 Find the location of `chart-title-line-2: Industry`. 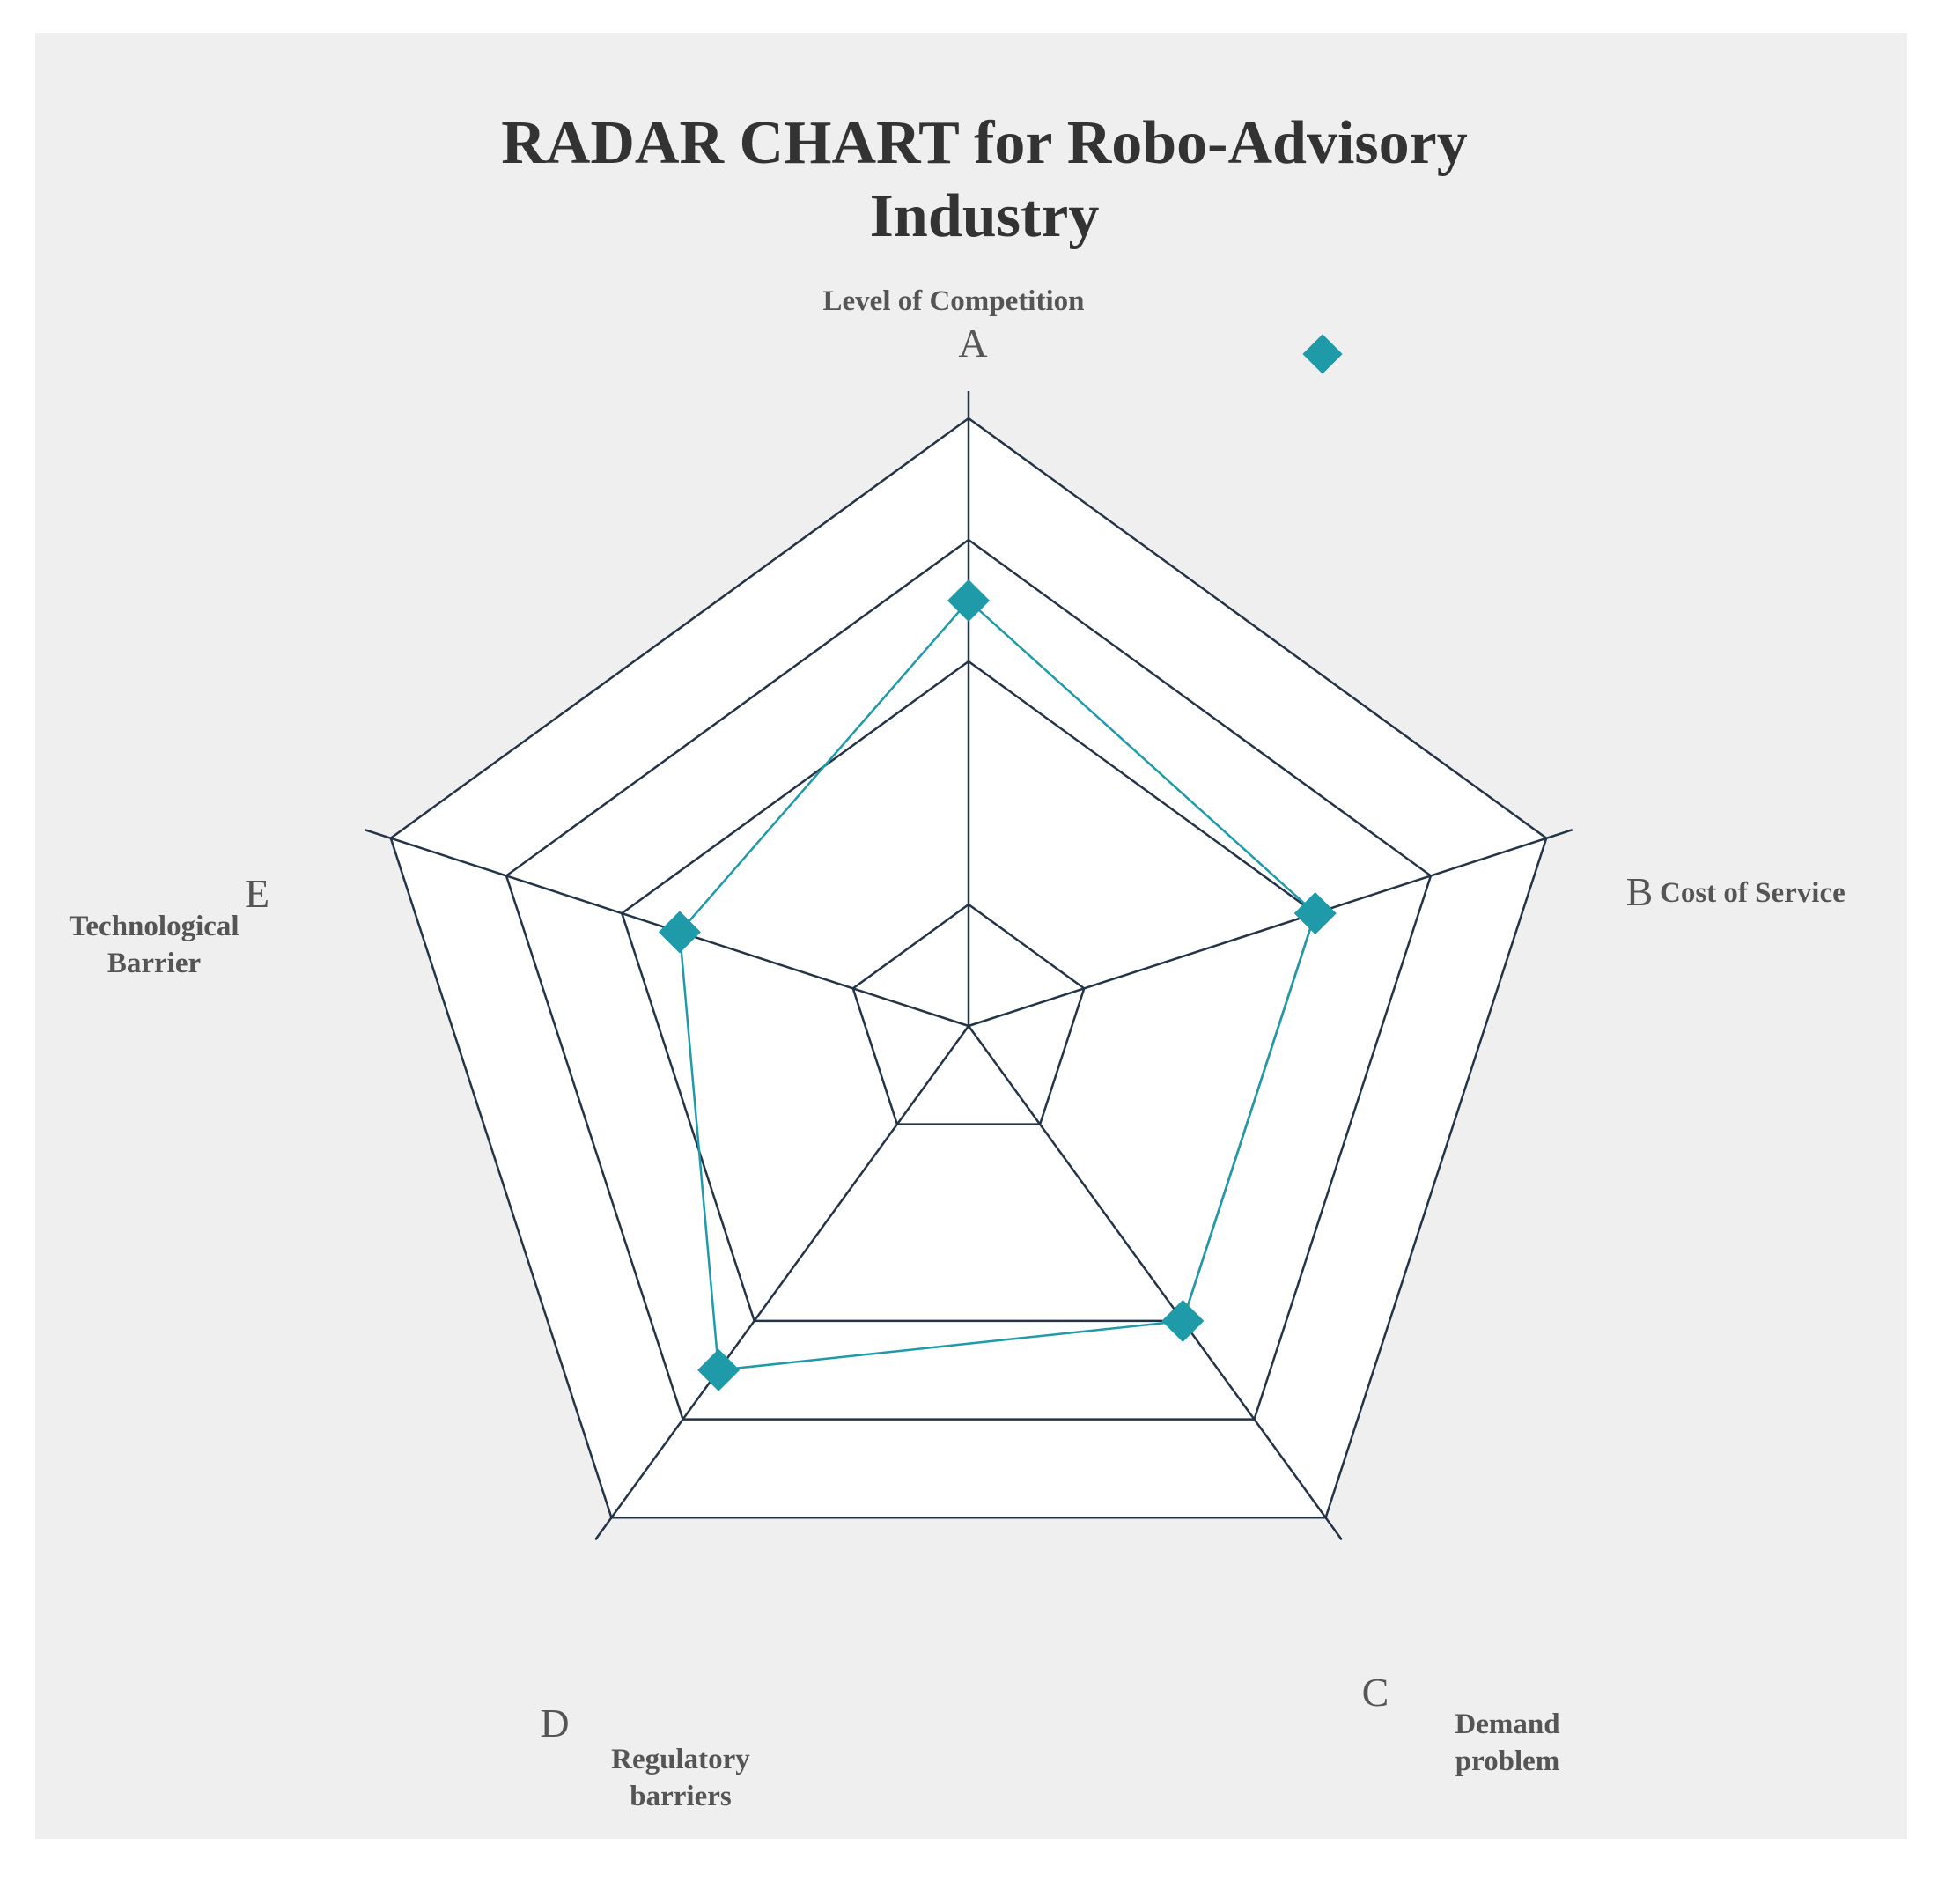

chart-title-line-2: Industry is located at coordinates (985, 216).